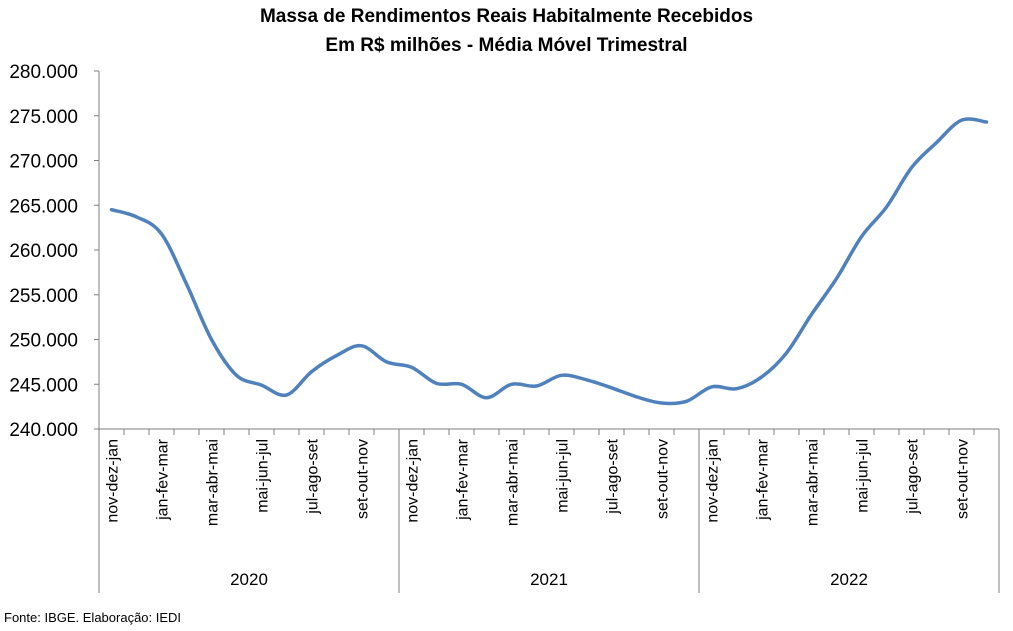 Image resolution: width=1013 pixels, height=631 pixels. What do you see at coordinates (43, 296) in the screenshot?
I see `y-tick-label: 255.000` at bounding box center [43, 296].